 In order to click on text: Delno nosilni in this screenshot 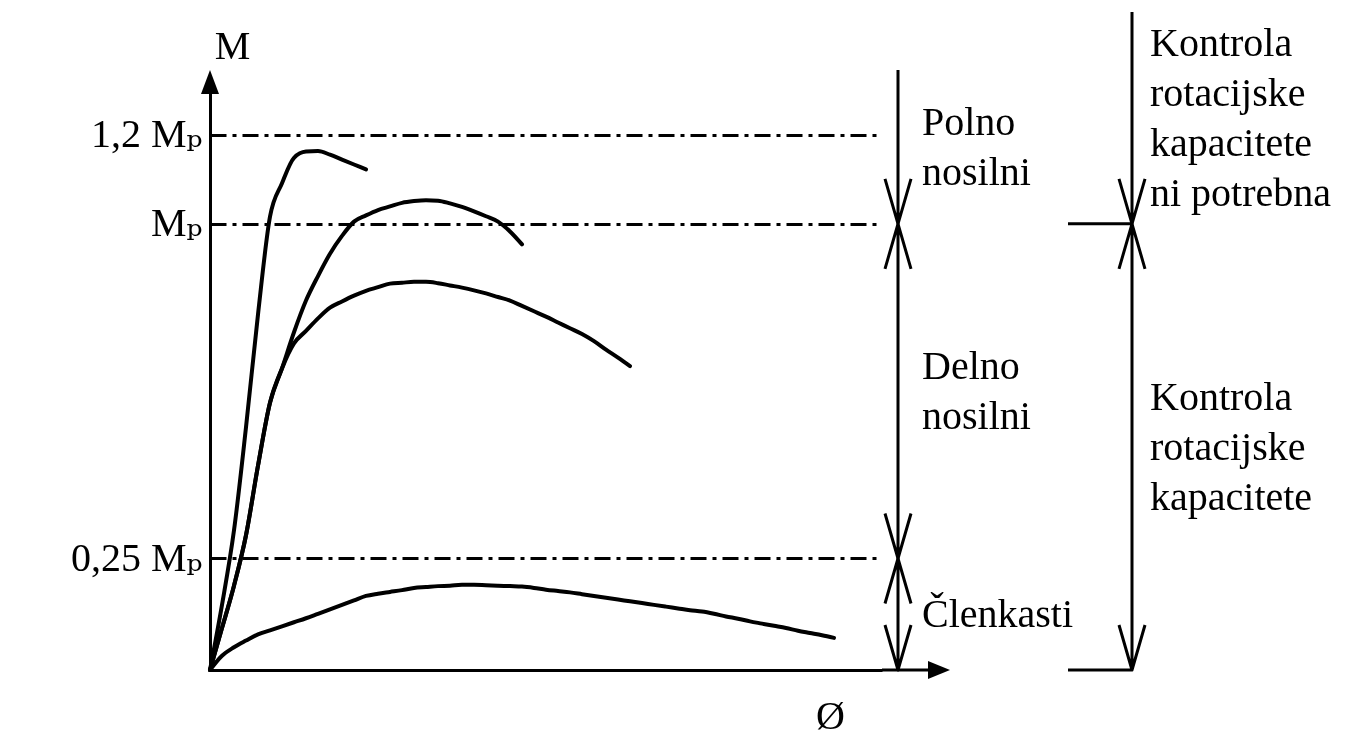, I will do `click(977, 391)`.